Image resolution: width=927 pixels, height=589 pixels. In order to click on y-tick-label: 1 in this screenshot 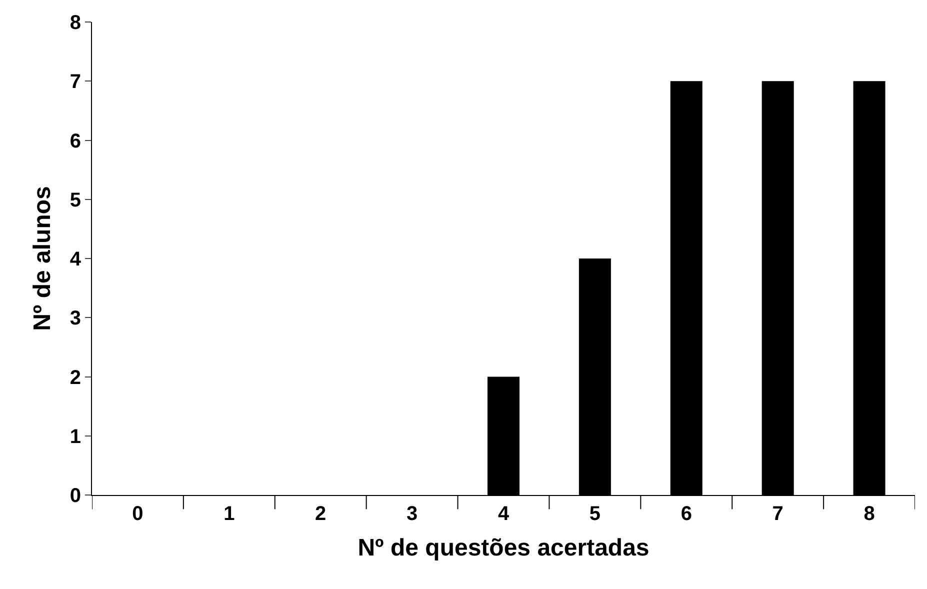, I will do `click(75, 437)`.